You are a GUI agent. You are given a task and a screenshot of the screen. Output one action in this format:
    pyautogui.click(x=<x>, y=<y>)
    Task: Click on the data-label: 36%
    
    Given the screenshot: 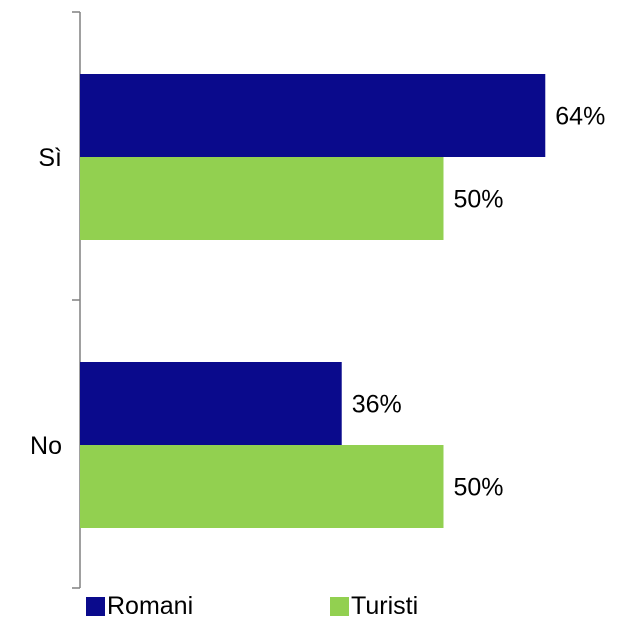 What is the action you would take?
    pyautogui.click(x=377, y=405)
    